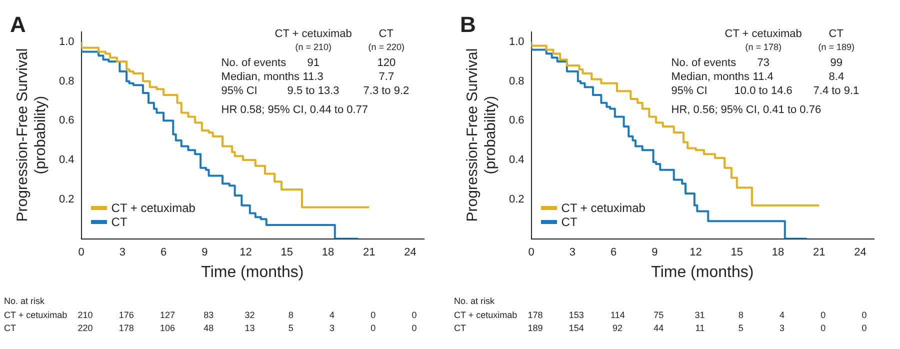 The height and width of the screenshot is (349, 900). Describe the element at coordinates (249, 328) in the screenshot. I see `text: 13` at that location.